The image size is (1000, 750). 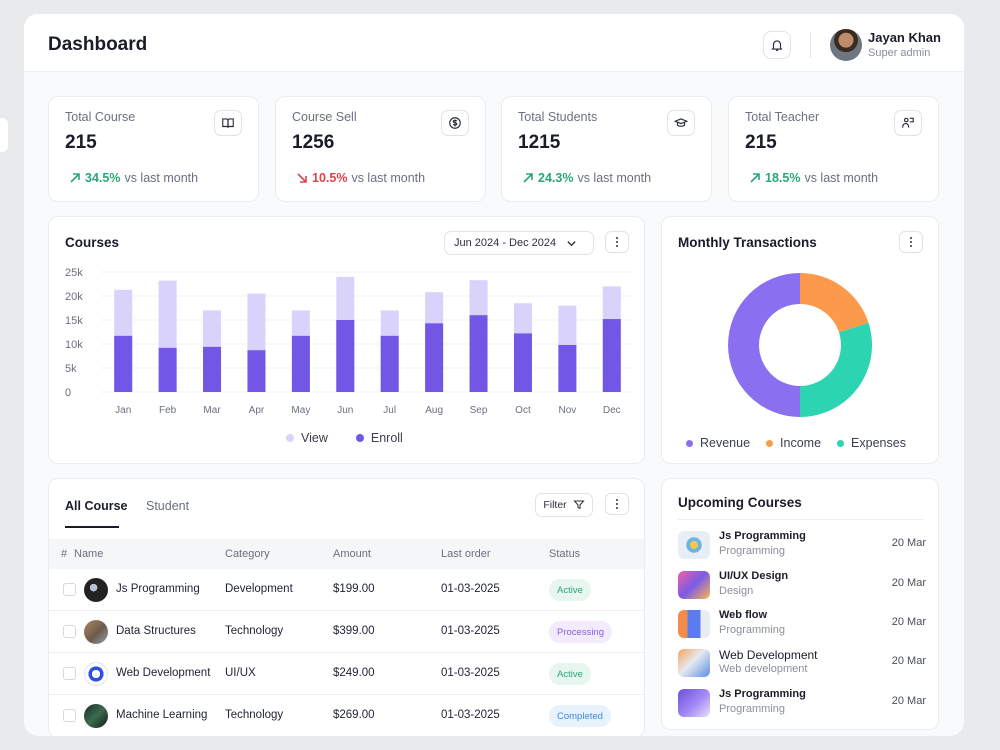 I want to click on date-range-select: Jun 2024 - Dec 2024, so click(x=519, y=243).